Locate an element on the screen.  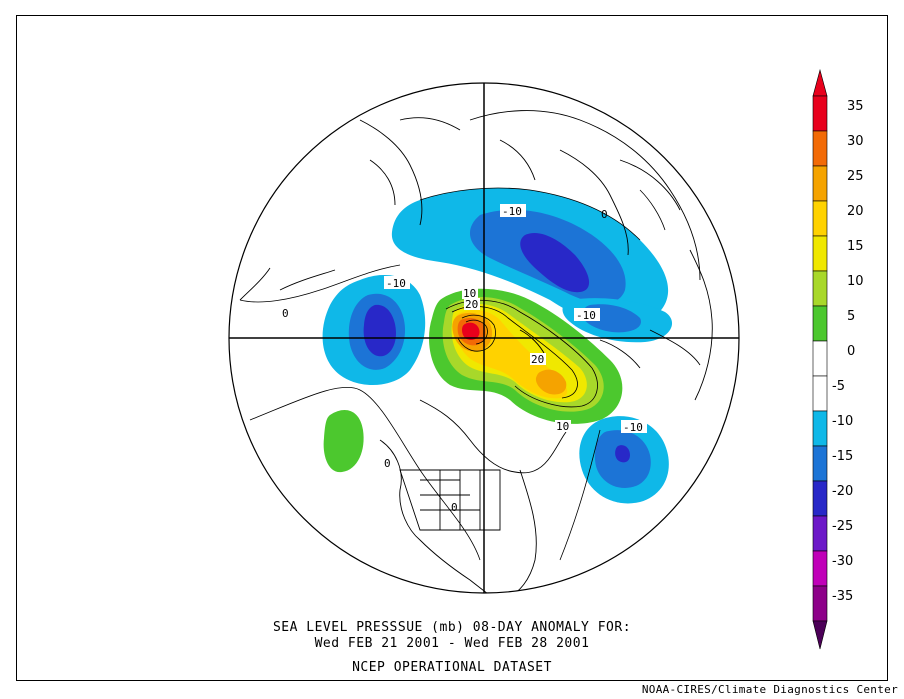
colorbar-tick-label: 35 is located at coordinates (855, 106).